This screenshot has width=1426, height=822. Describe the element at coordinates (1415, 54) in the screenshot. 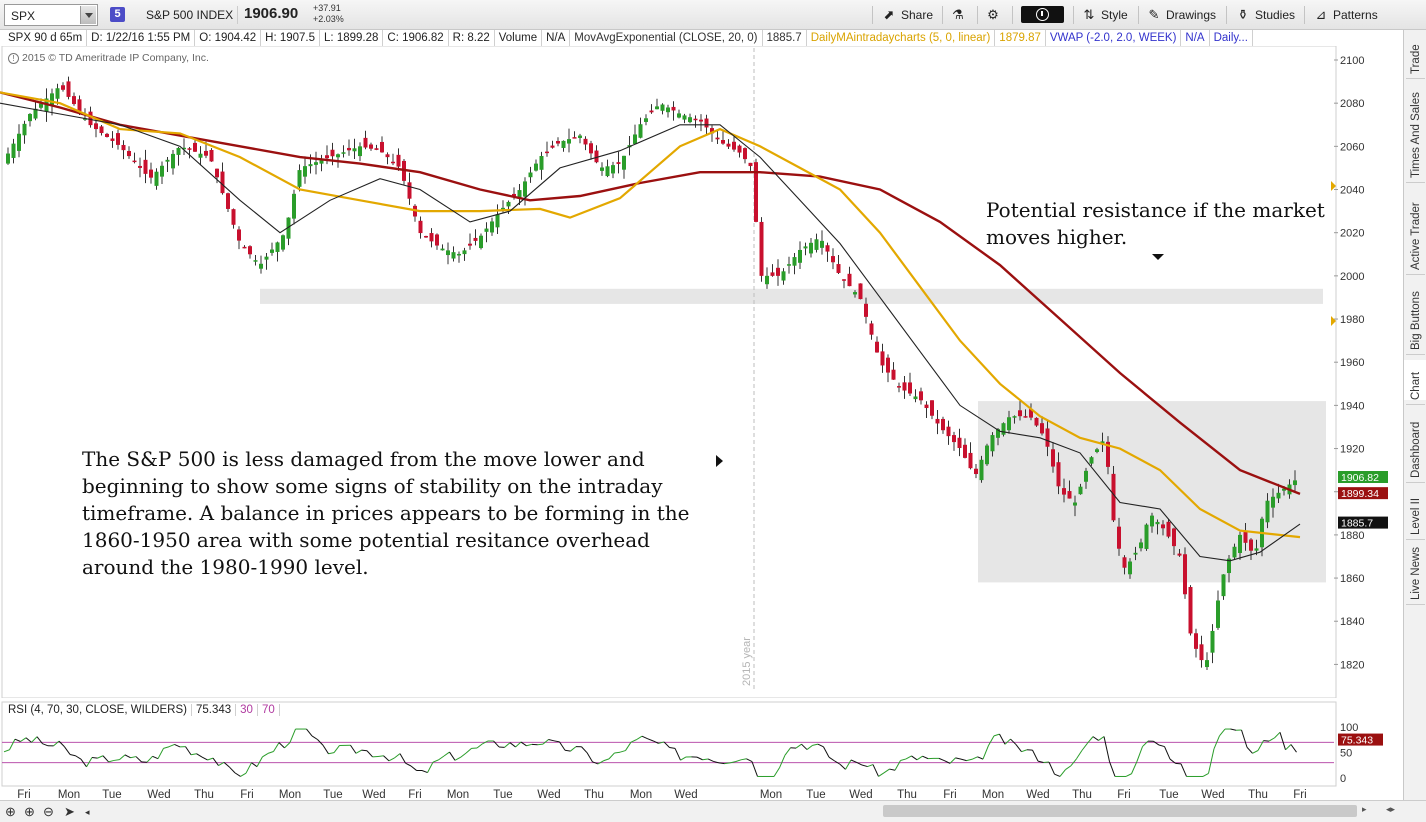

I see `tab-trade: Trade` at that location.